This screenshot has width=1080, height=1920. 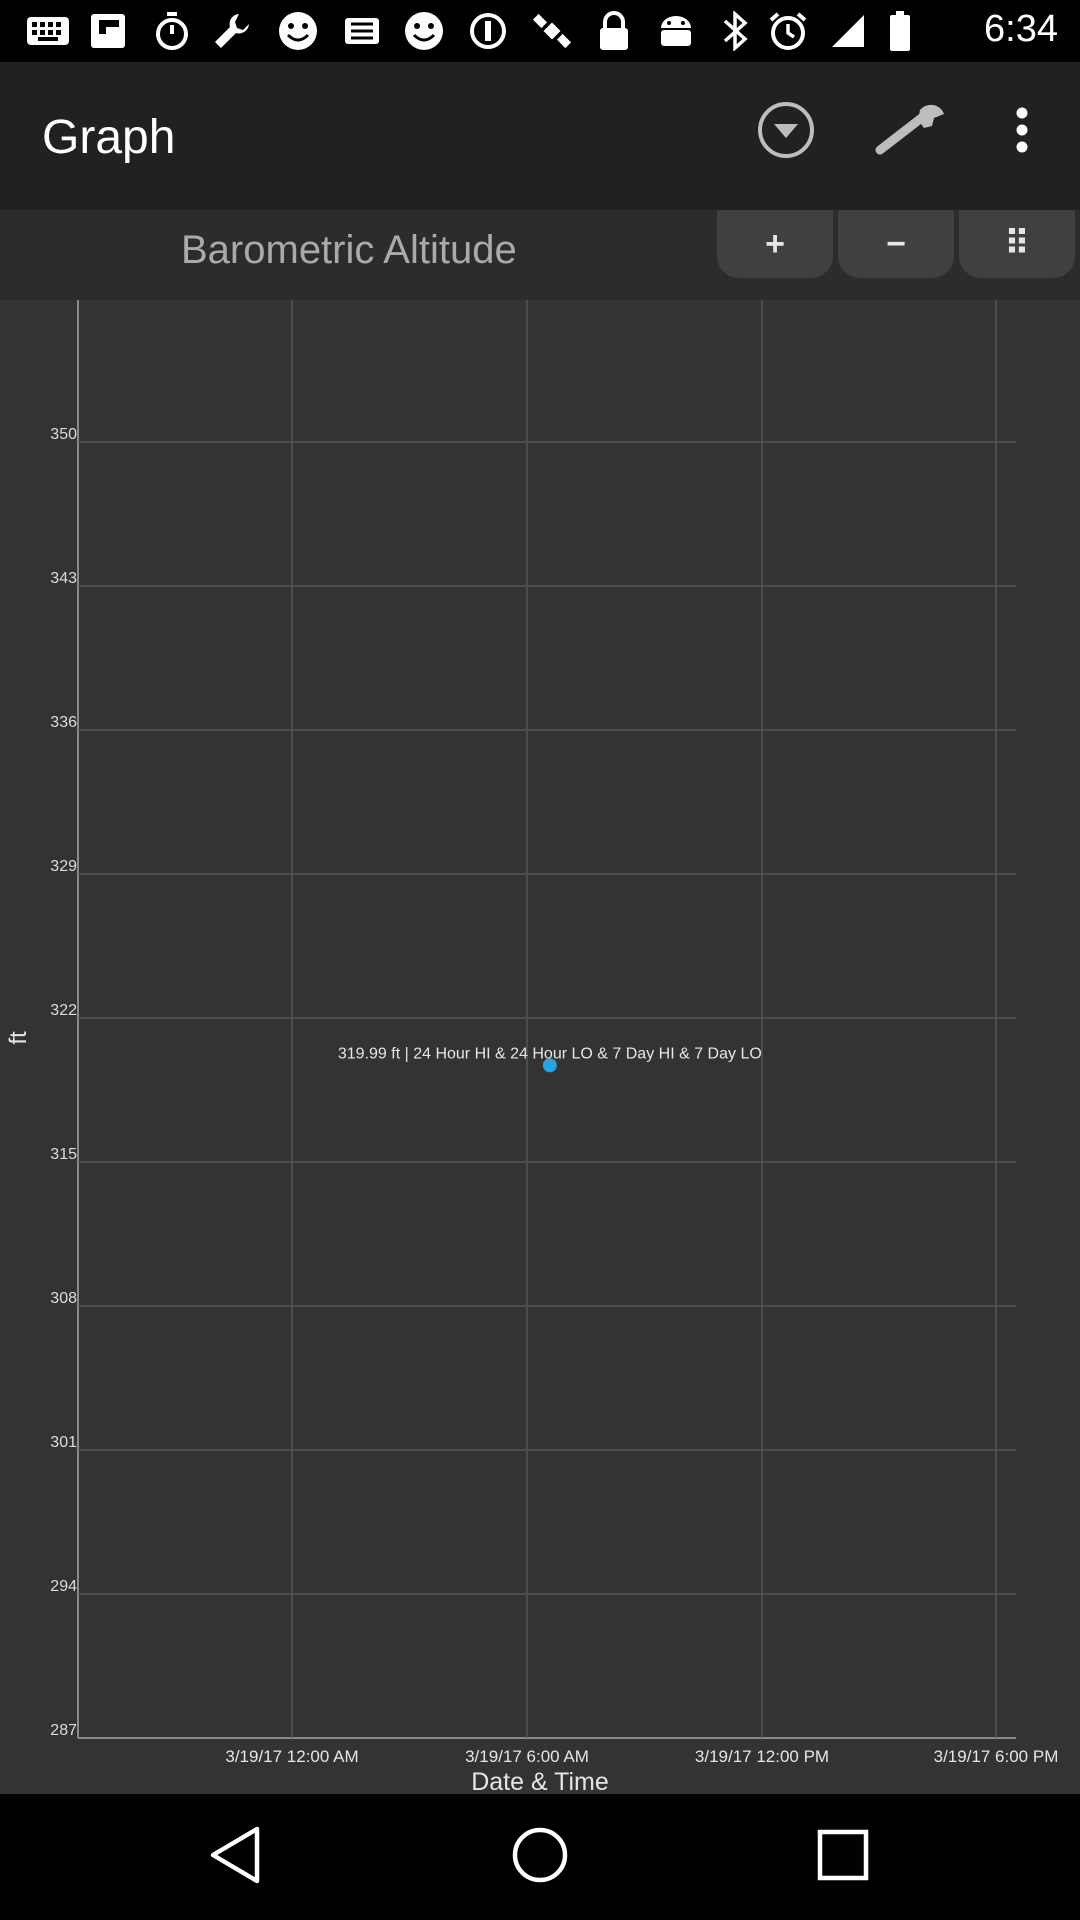 What do you see at coordinates (63, 434) in the screenshot?
I see `y-tick-label: 350` at bounding box center [63, 434].